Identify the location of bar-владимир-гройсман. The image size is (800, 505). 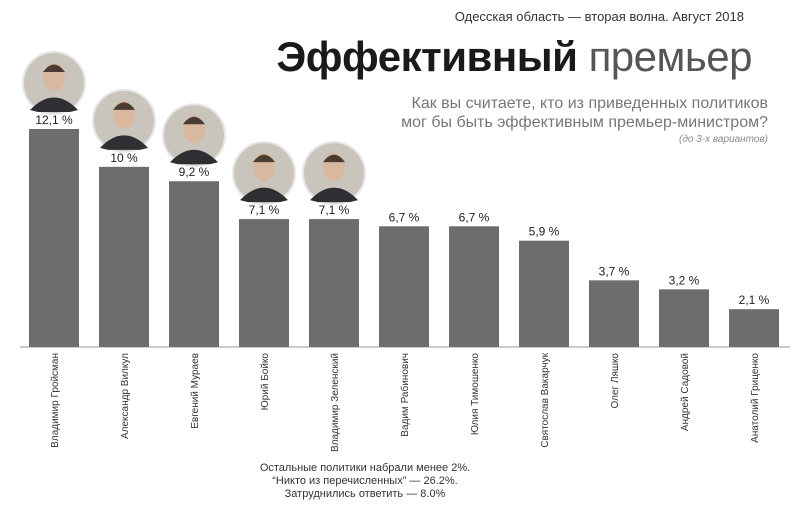
(54, 238).